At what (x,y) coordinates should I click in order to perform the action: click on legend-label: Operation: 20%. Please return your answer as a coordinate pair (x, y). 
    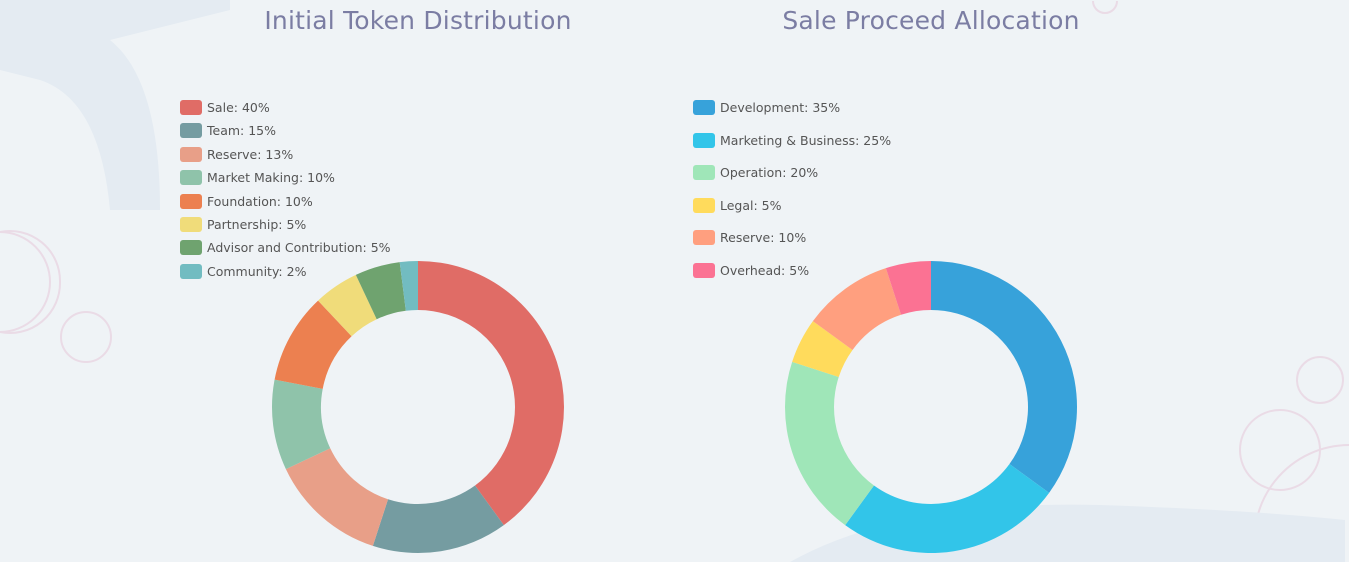
    Looking at the image, I should click on (769, 172).